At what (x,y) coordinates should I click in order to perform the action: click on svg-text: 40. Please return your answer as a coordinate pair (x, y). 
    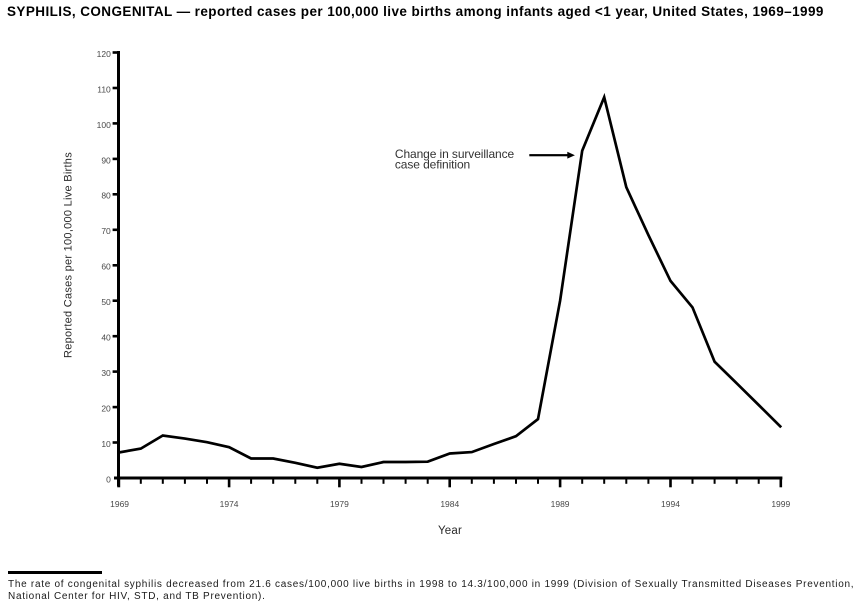
    Looking at the image, I should click on (106, 338).